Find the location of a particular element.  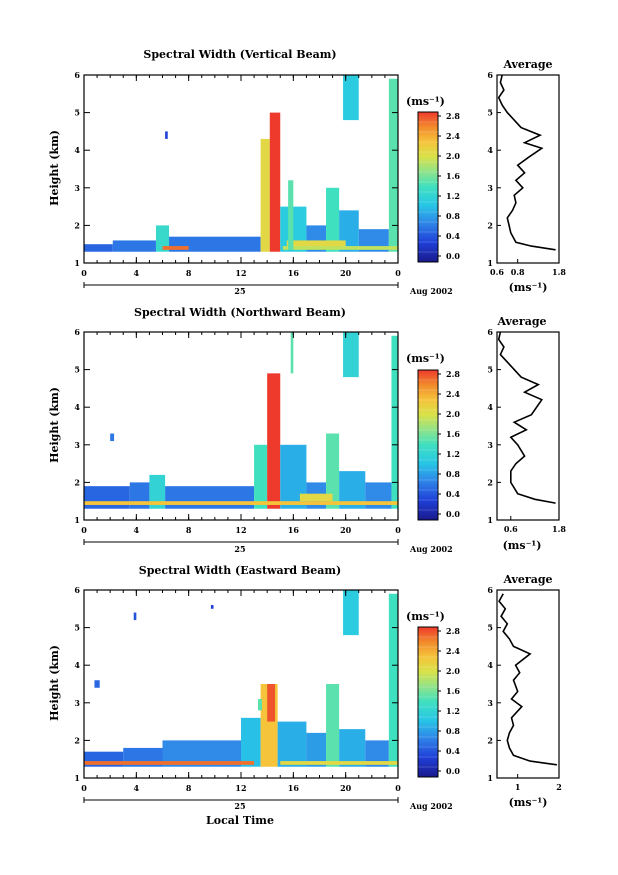

avg-x-tick-label: 0.6 is located at coordinates (511, 529).